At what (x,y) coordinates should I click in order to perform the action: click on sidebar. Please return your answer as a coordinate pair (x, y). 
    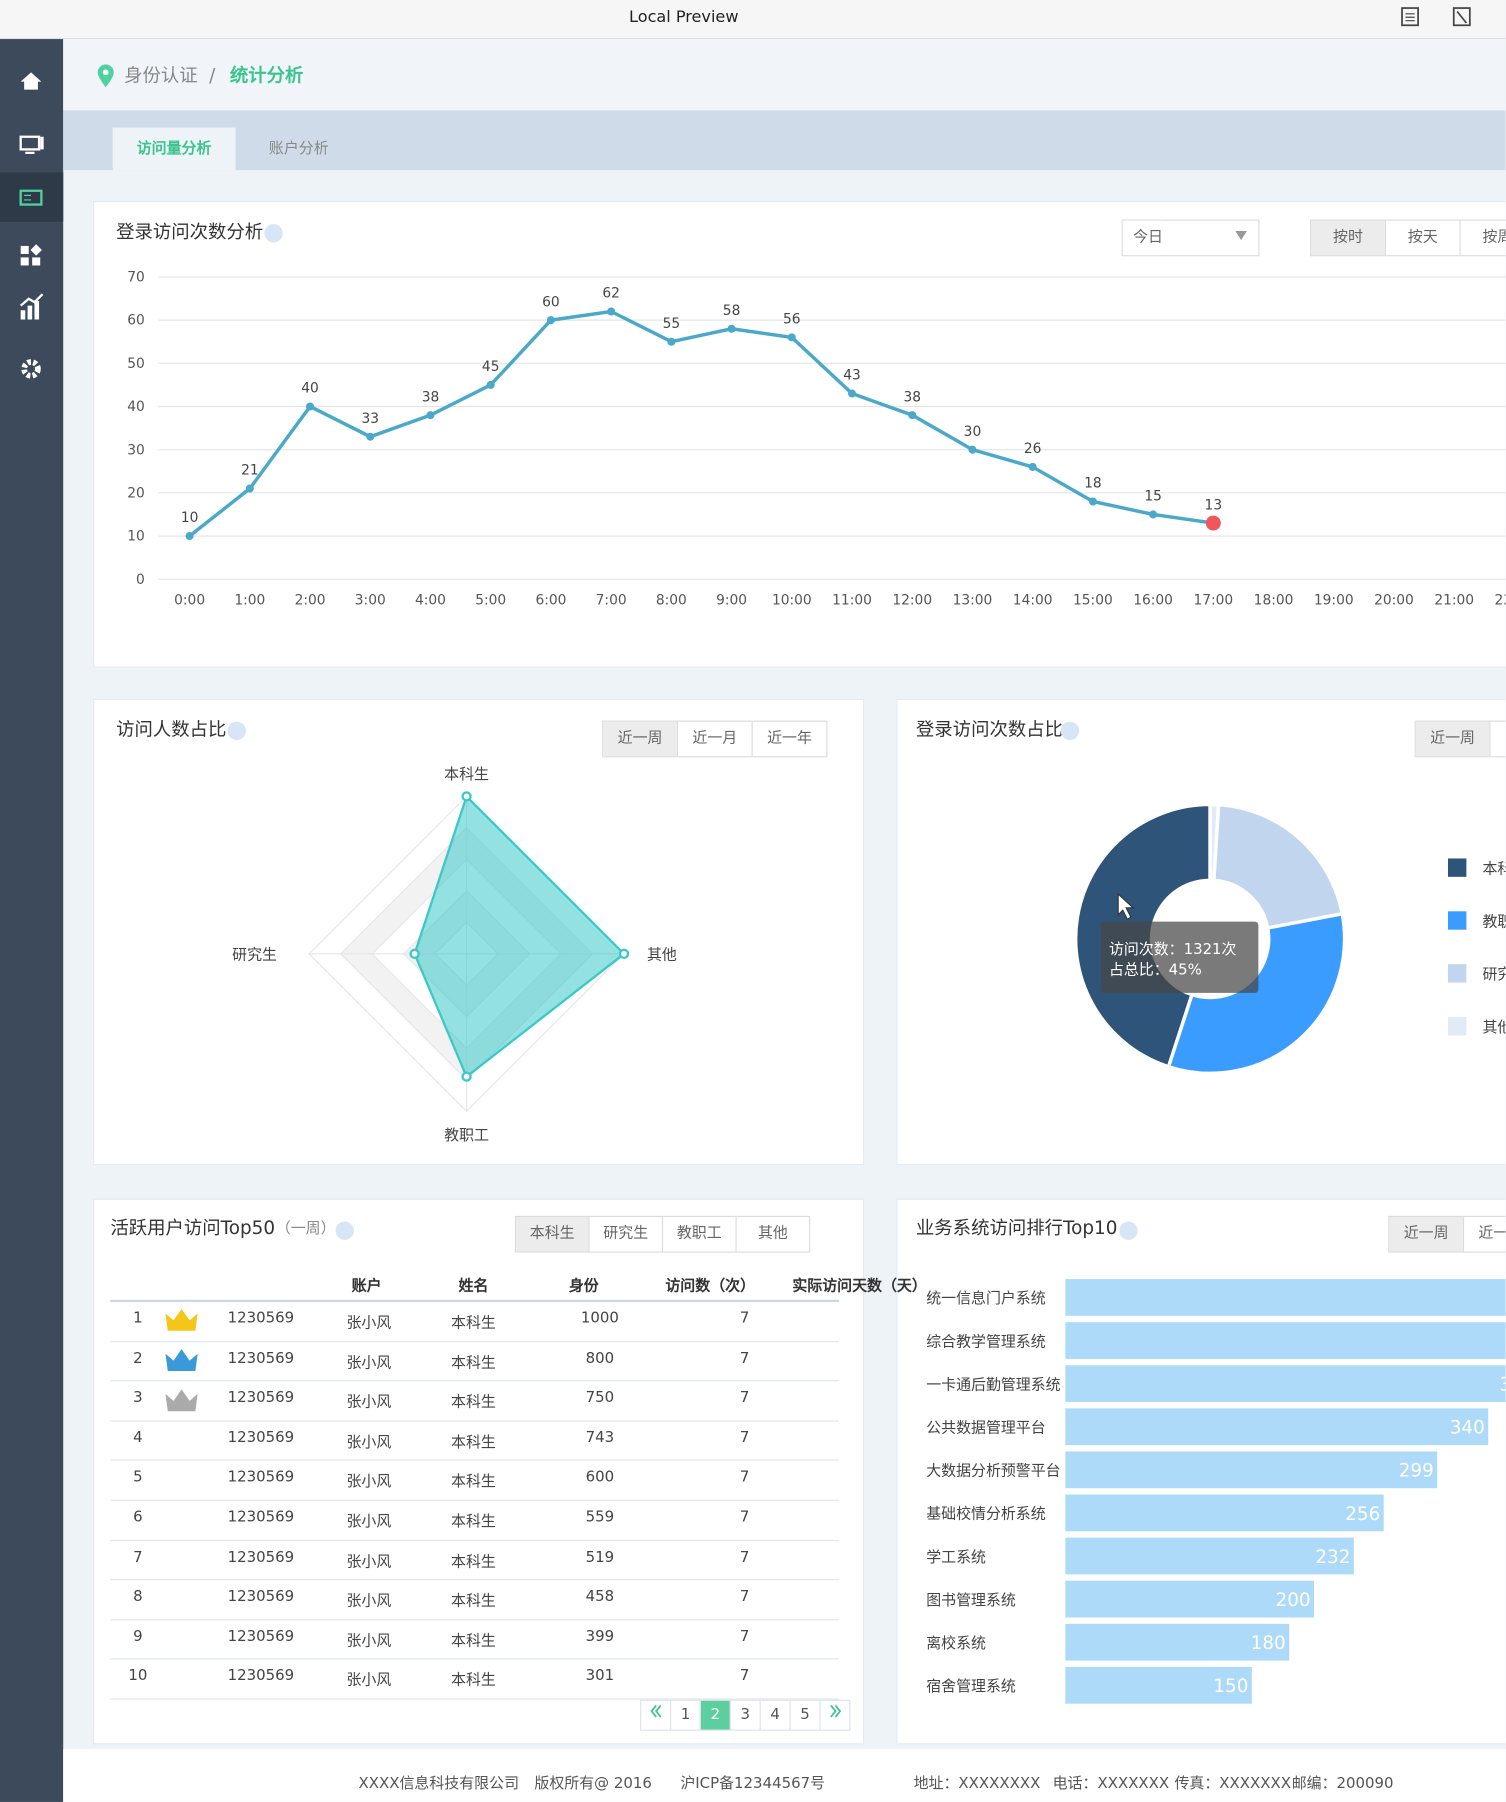
    Looking at the image, I should click on (32, 920).